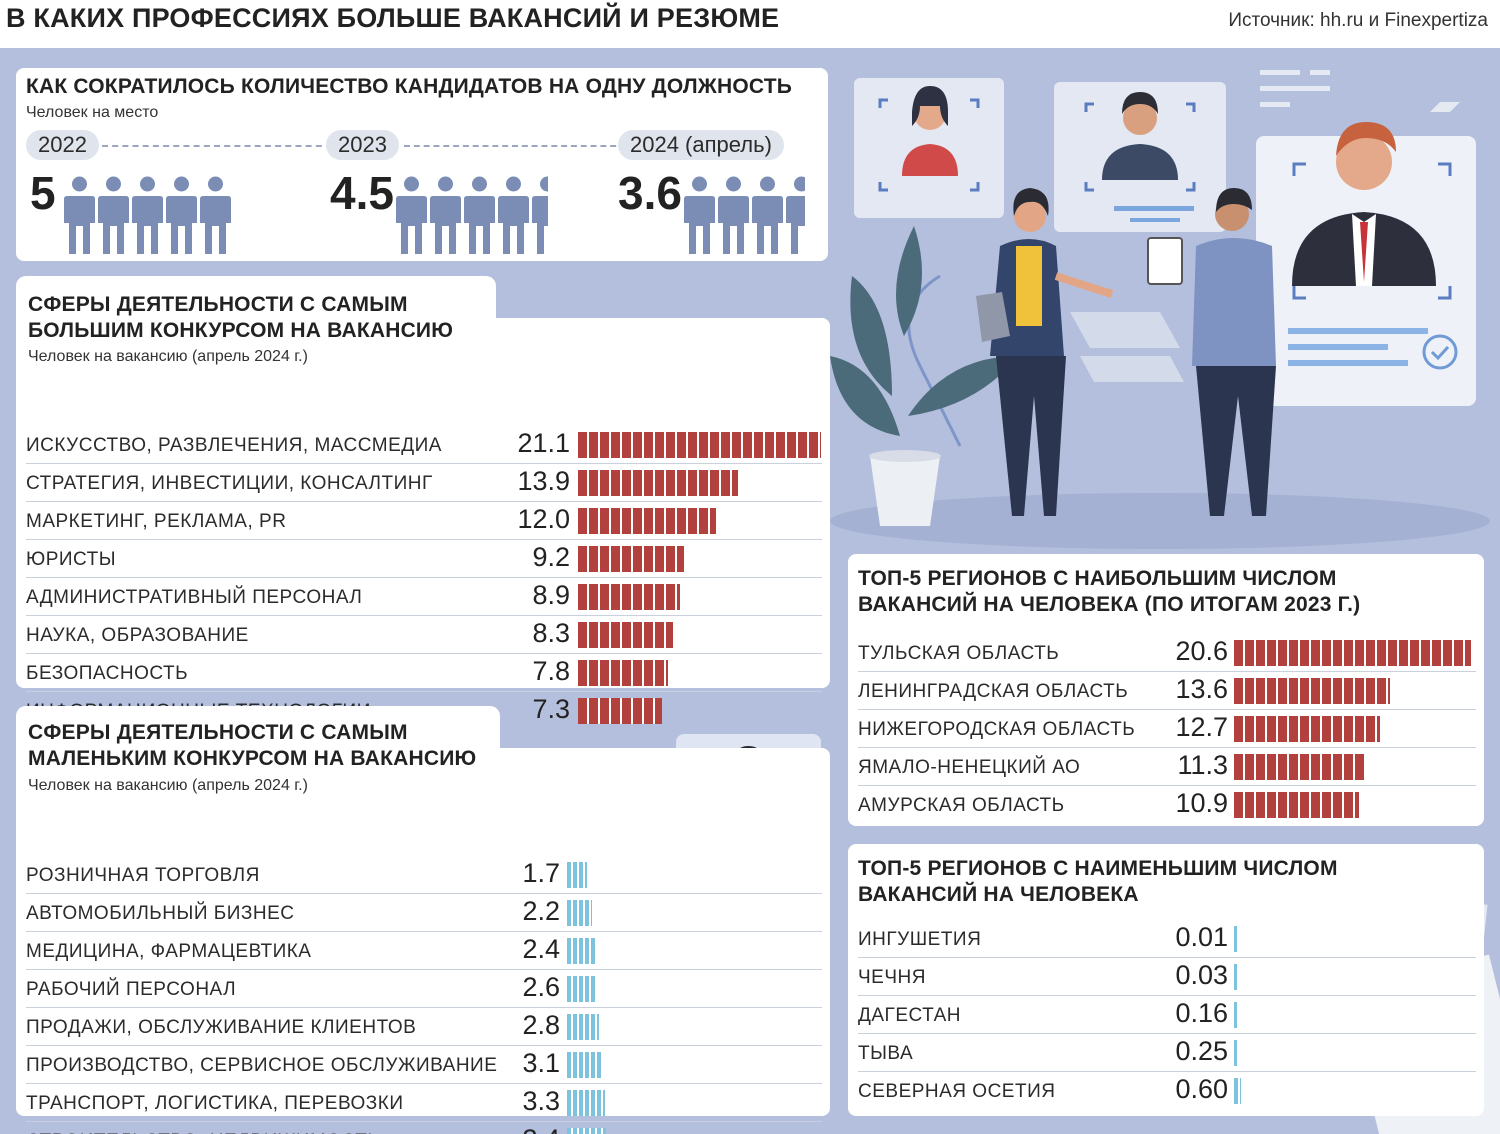 Image resolution: width=1500 pixels, height=1134 pixels. Describe the element at coordinates (541, 949) in the screenshot. I see `value-label: 2.4` at that location.